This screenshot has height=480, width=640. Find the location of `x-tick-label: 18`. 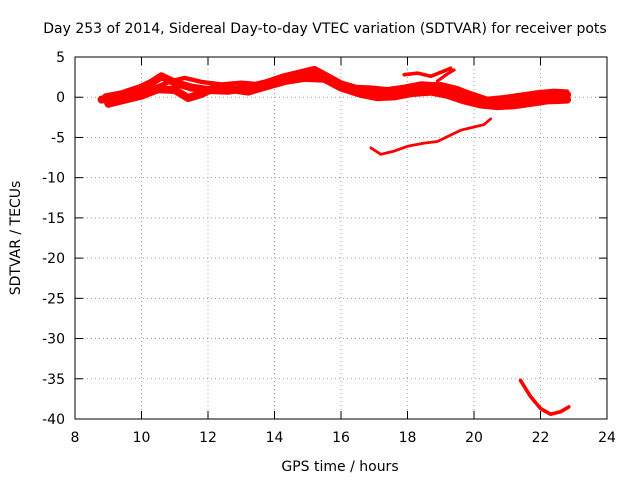

x-tick-label: 18 is located at coordinates (408, 438).